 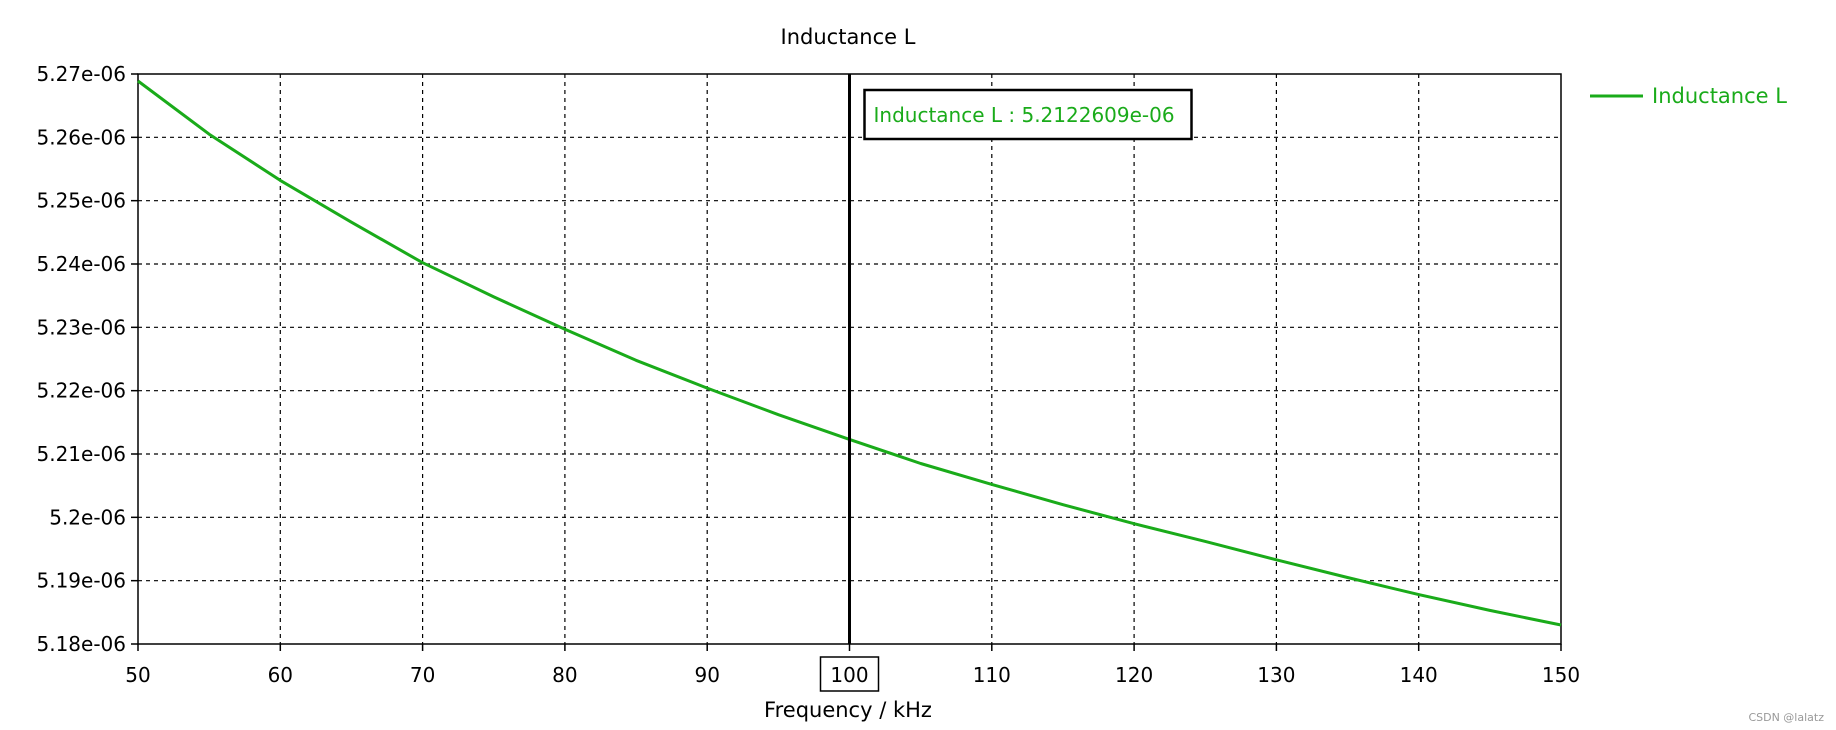 I want to click on legend: Inductance L, so click(x=1688, y=96).